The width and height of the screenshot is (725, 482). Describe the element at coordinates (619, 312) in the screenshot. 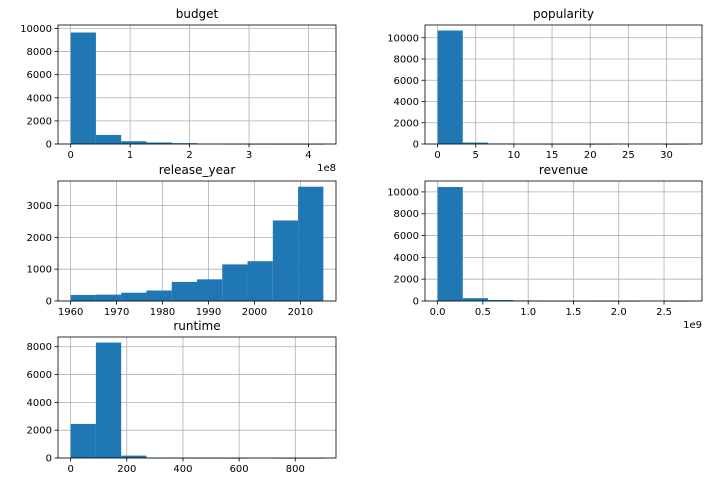

I see `x-tick-label: 2.0` at that location.